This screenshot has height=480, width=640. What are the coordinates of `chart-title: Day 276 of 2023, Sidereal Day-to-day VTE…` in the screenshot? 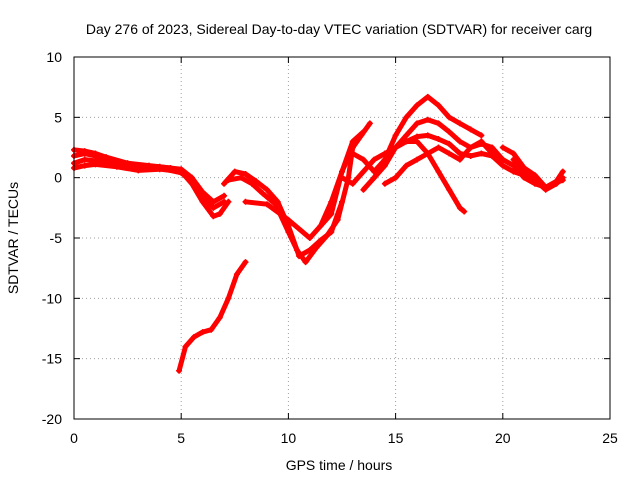 It's located at (339, 29).